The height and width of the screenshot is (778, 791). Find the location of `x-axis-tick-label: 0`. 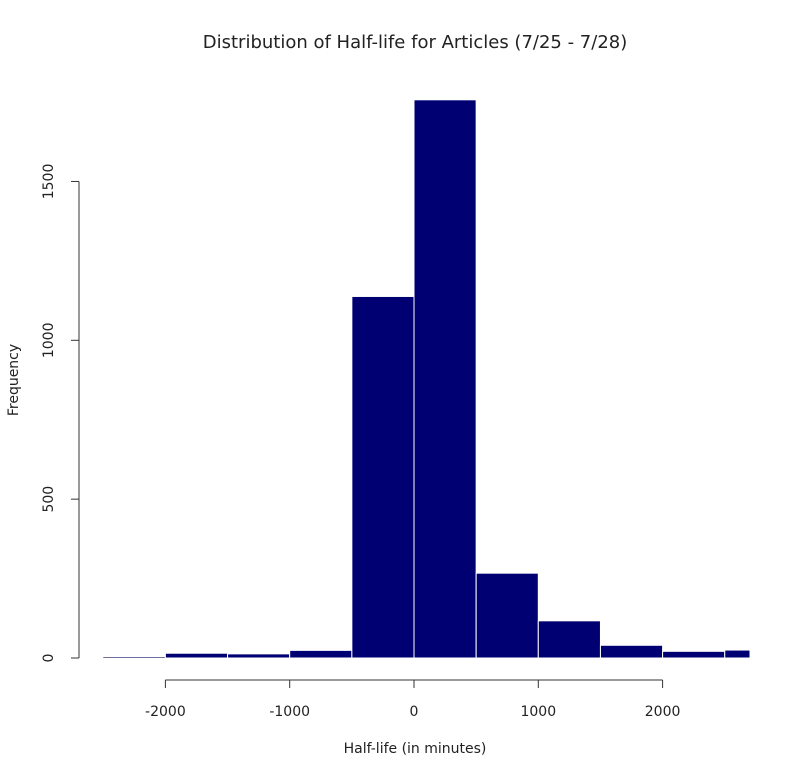

x-axis-tick-label: 0 is located at coordinates (414, 712).